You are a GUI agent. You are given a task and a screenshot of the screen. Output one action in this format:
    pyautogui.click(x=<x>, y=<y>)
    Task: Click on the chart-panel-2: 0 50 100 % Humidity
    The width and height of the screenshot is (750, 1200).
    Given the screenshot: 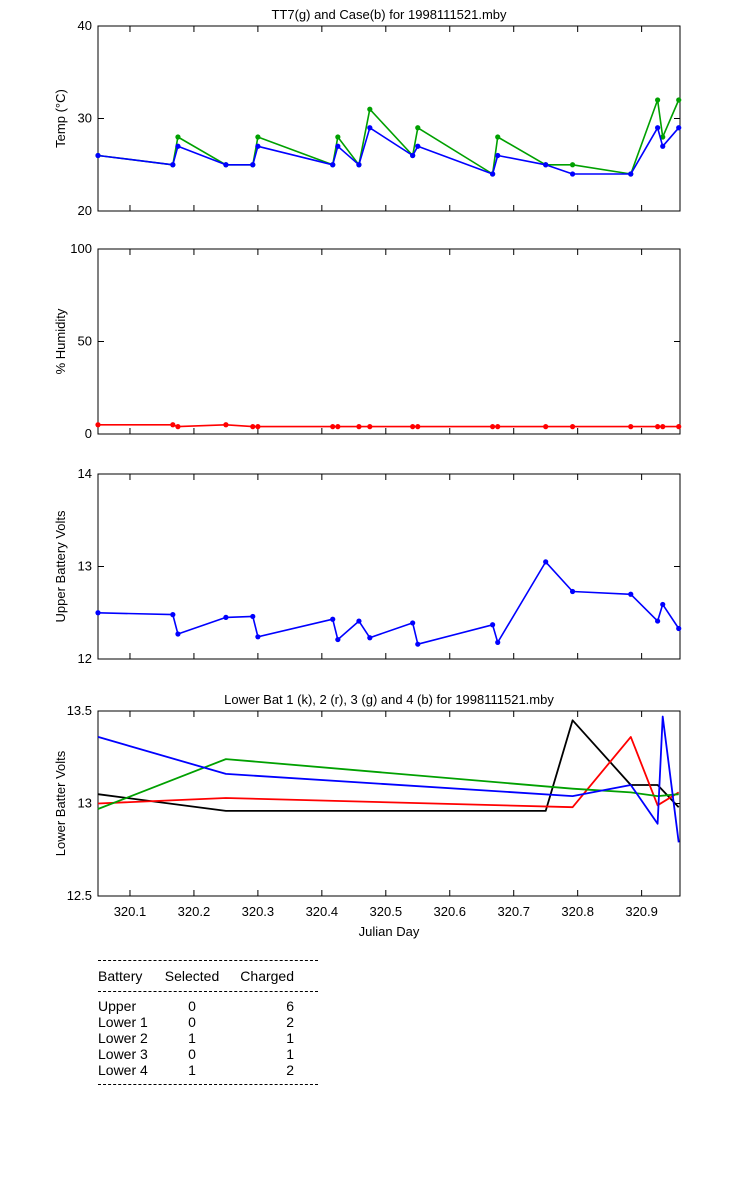 What is the action you would take?
    pyautogui.click(x=367, y=341)
    